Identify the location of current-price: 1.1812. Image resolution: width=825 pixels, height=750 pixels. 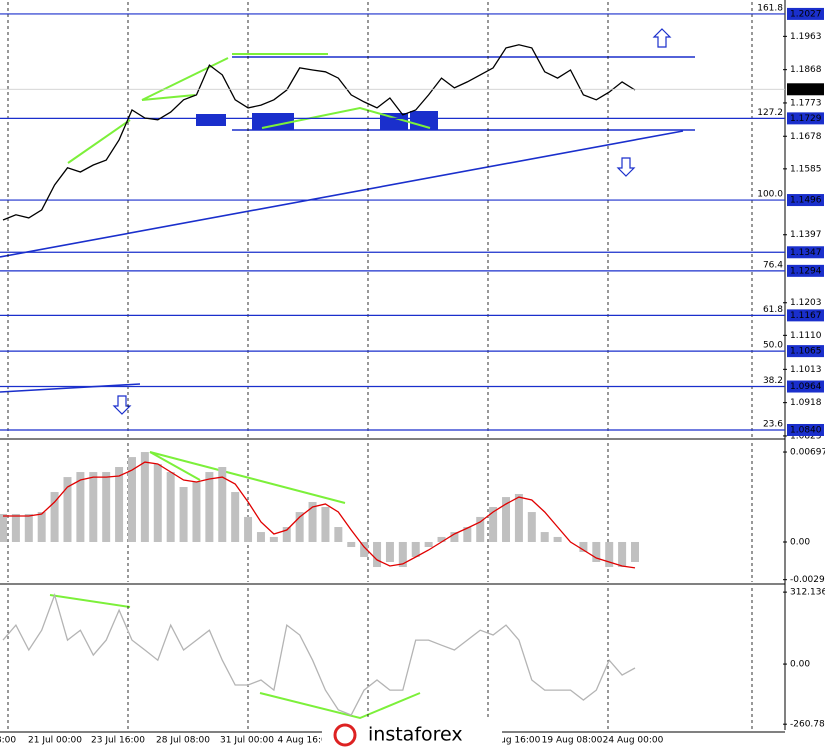
(806, 90).